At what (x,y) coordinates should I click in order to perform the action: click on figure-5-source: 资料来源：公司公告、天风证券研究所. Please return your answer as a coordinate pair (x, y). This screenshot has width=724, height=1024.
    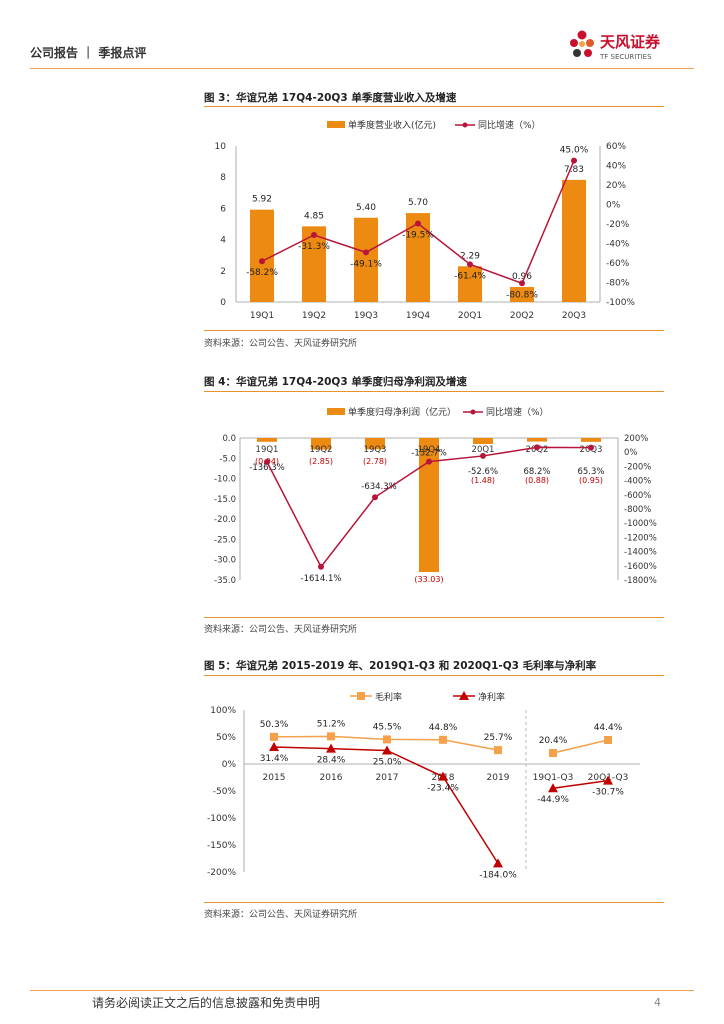
    Looking at the image, I should click on (281, 915).